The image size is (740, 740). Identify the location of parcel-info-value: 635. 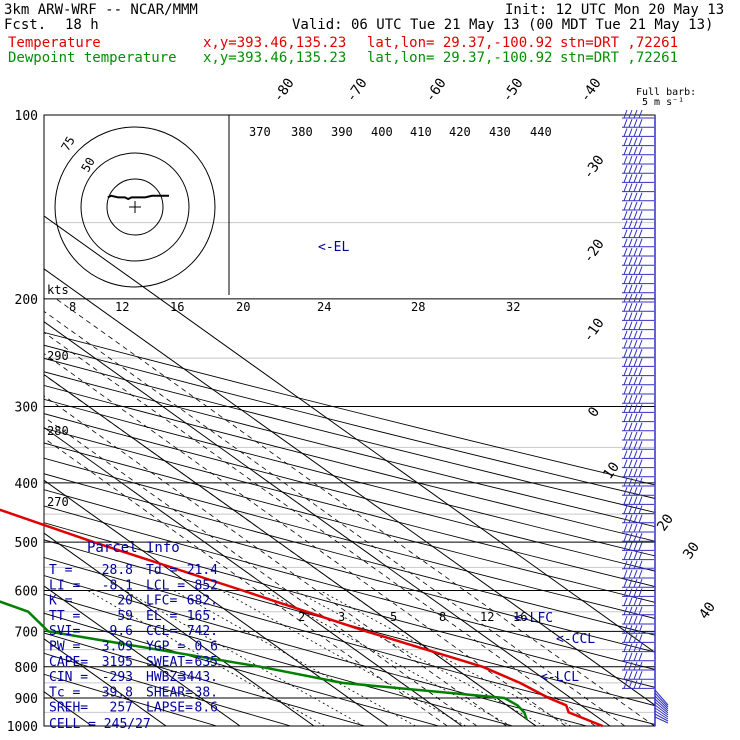
(206, 662).